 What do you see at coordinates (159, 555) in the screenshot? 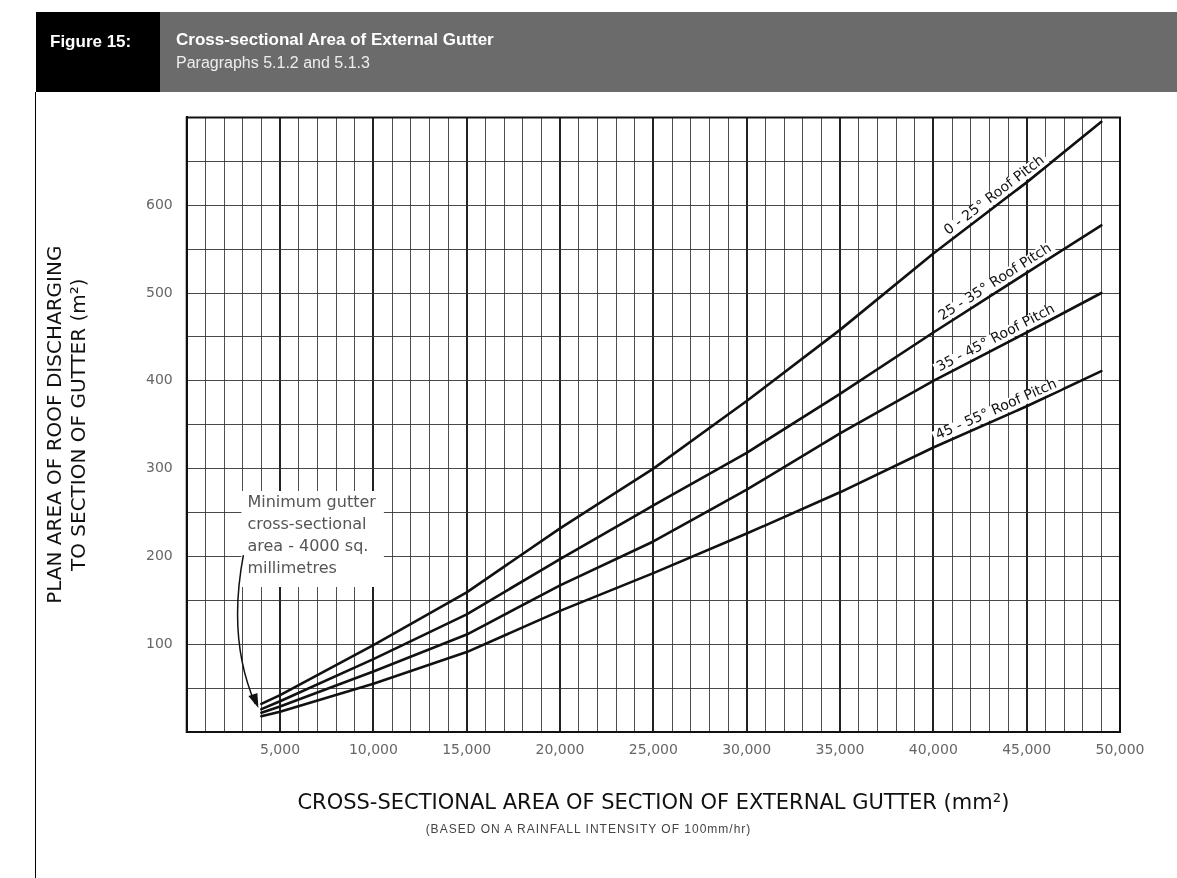
I see `y-tick-label: 200` at bounding box center [159, 555].